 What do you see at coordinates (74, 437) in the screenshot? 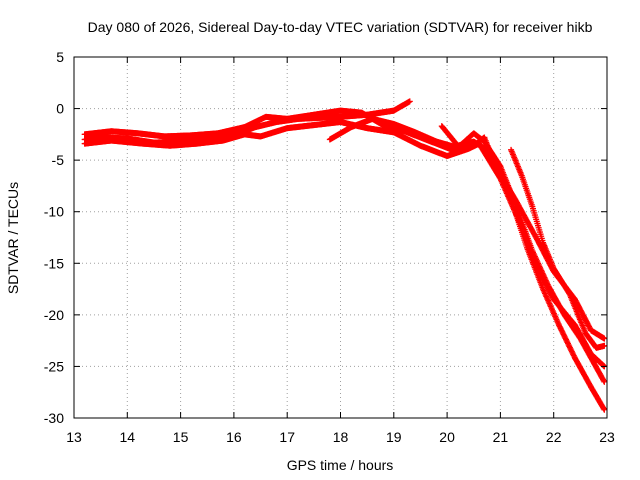
I see `x-tick-label: 13` at bounding box center [74, 437].